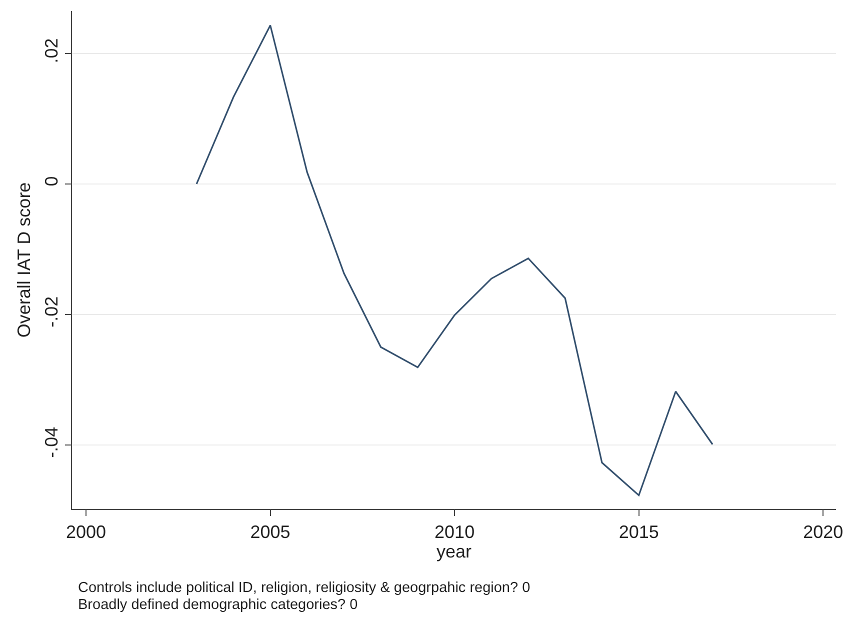  I want to click on x-tick-label: 2020, so click(823, 532).